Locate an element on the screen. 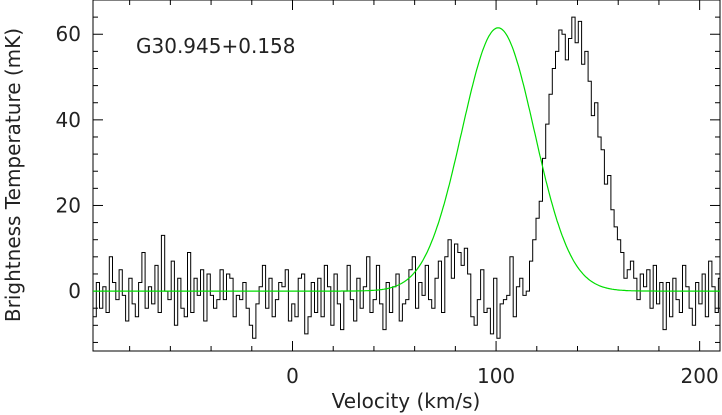  x-axis-label: Velocity (km/s) is located at coordinates (406, 401).